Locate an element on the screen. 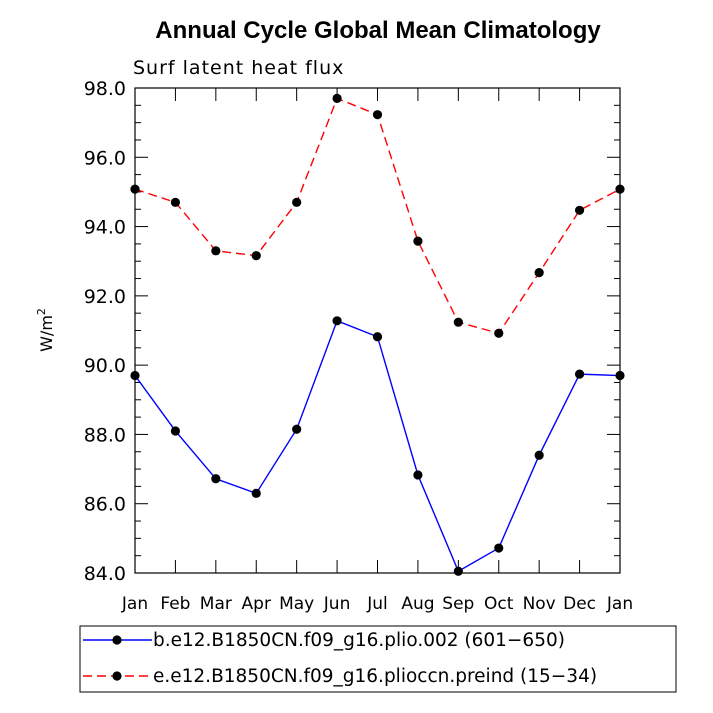 The image size is (713, 713). legend-box is located at coordinates (378, 659).